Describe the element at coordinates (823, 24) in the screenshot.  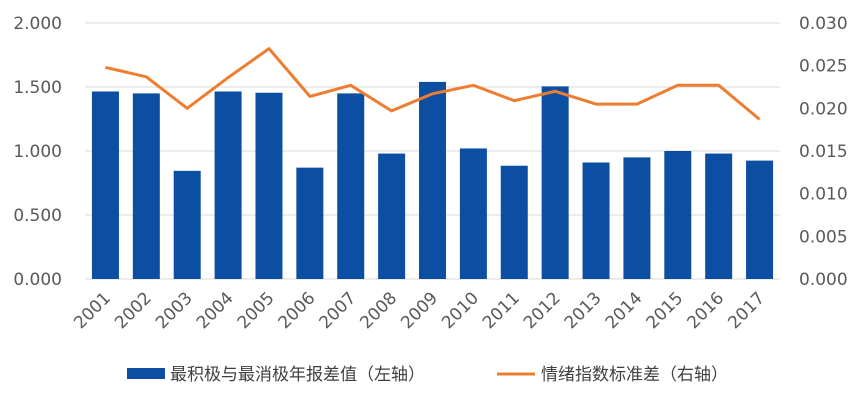
I see `right-tick-label: 0.030` at that location.